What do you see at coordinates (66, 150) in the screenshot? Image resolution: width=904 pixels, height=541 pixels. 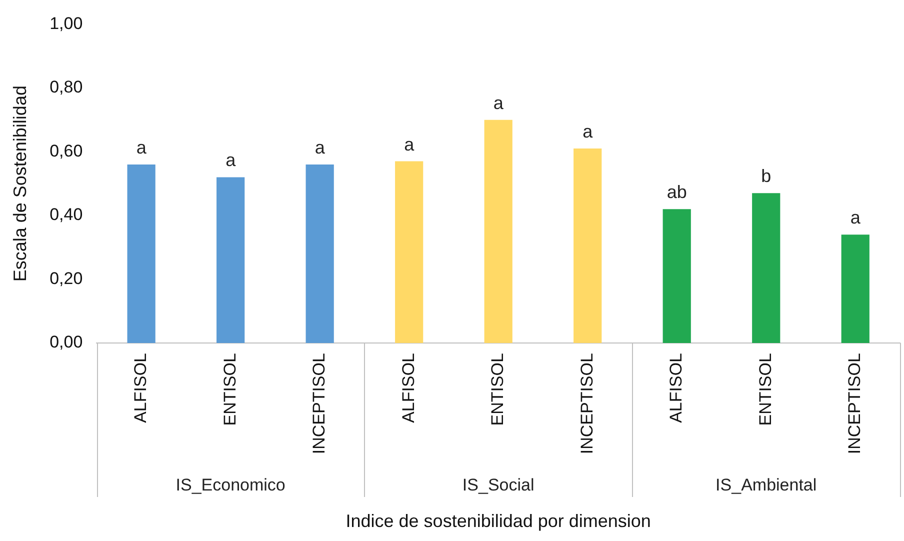 I see `y-tick-label: 0,60` at bounding box center [66, 150].